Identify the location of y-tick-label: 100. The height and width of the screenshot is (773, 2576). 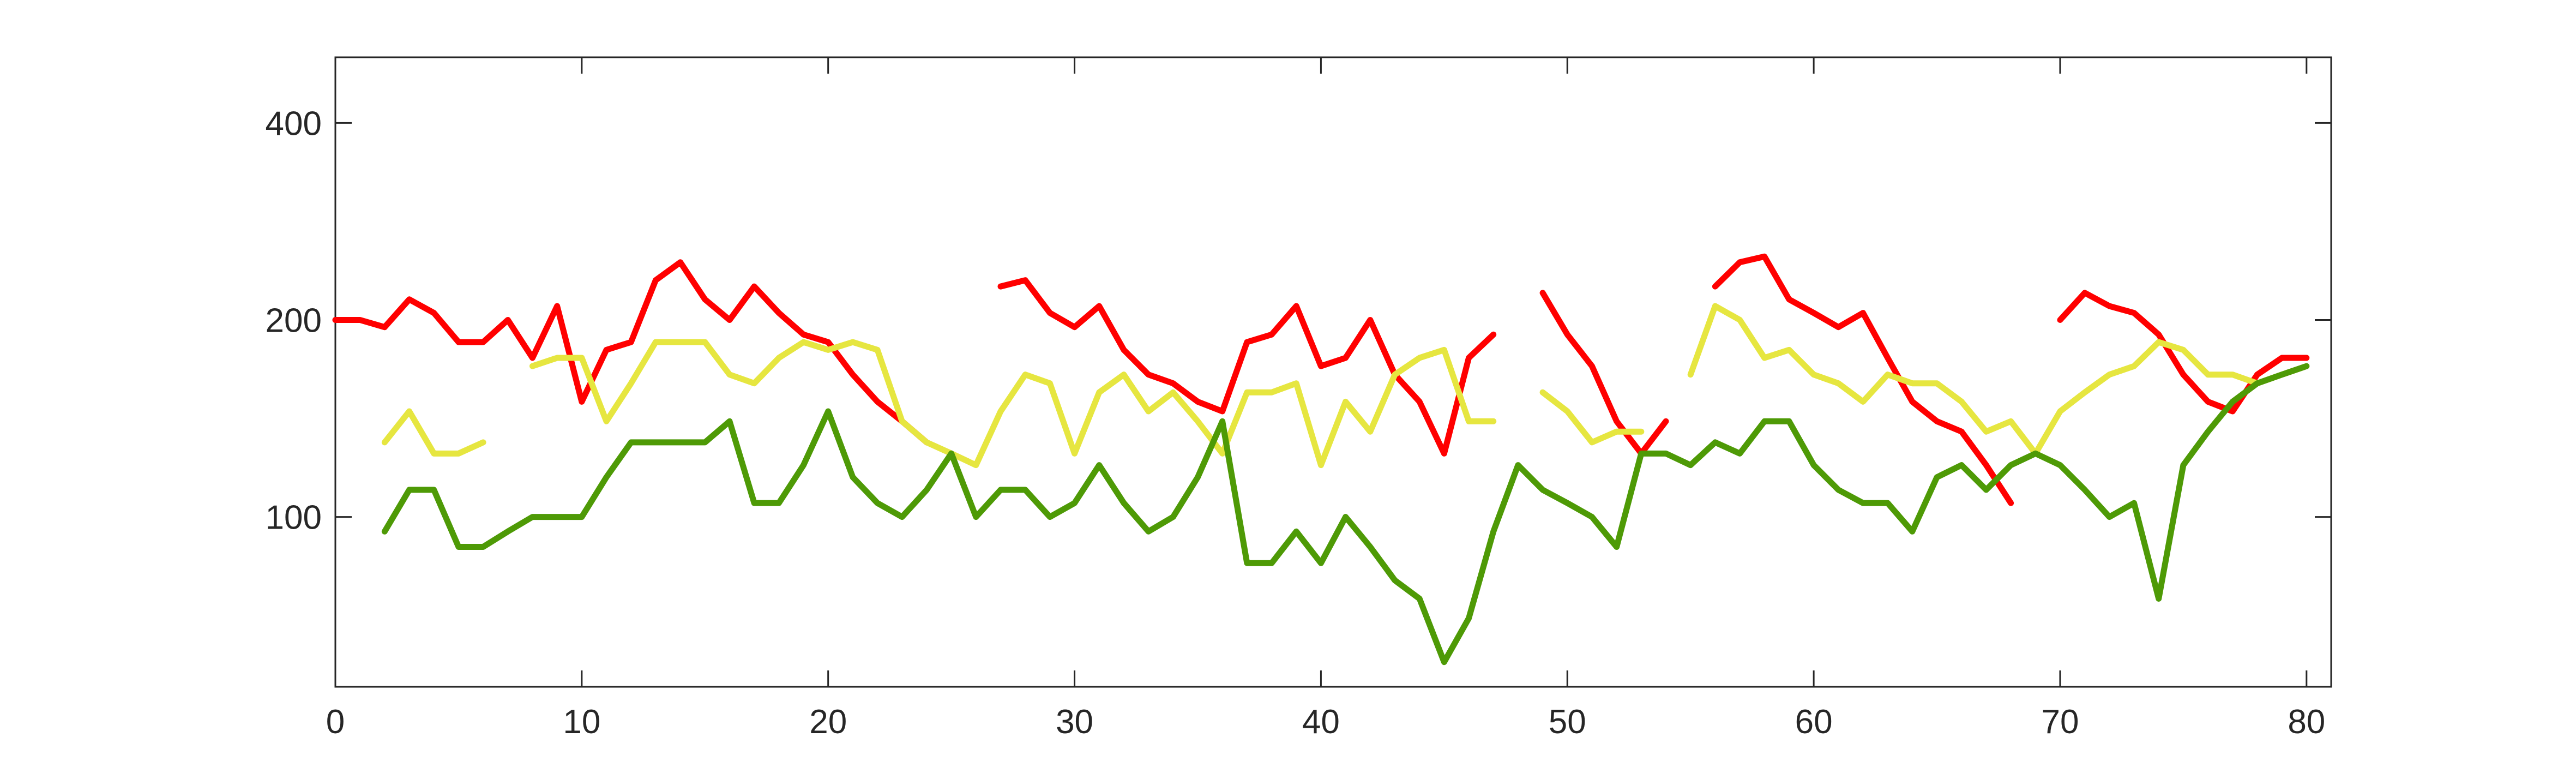
(294, 518).